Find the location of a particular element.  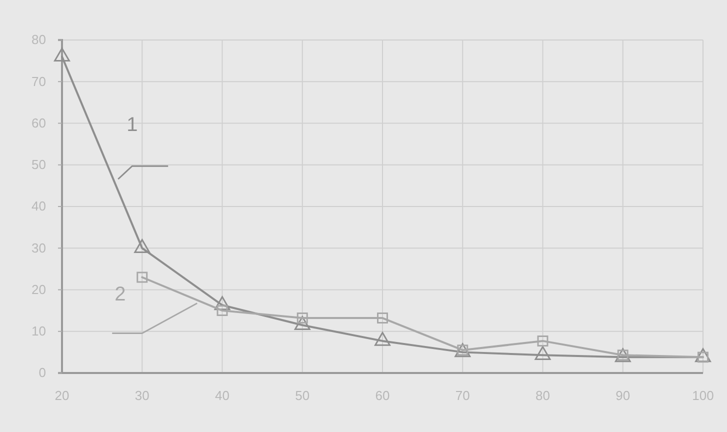

series-label: 2 is located at coordinates (120, 294).